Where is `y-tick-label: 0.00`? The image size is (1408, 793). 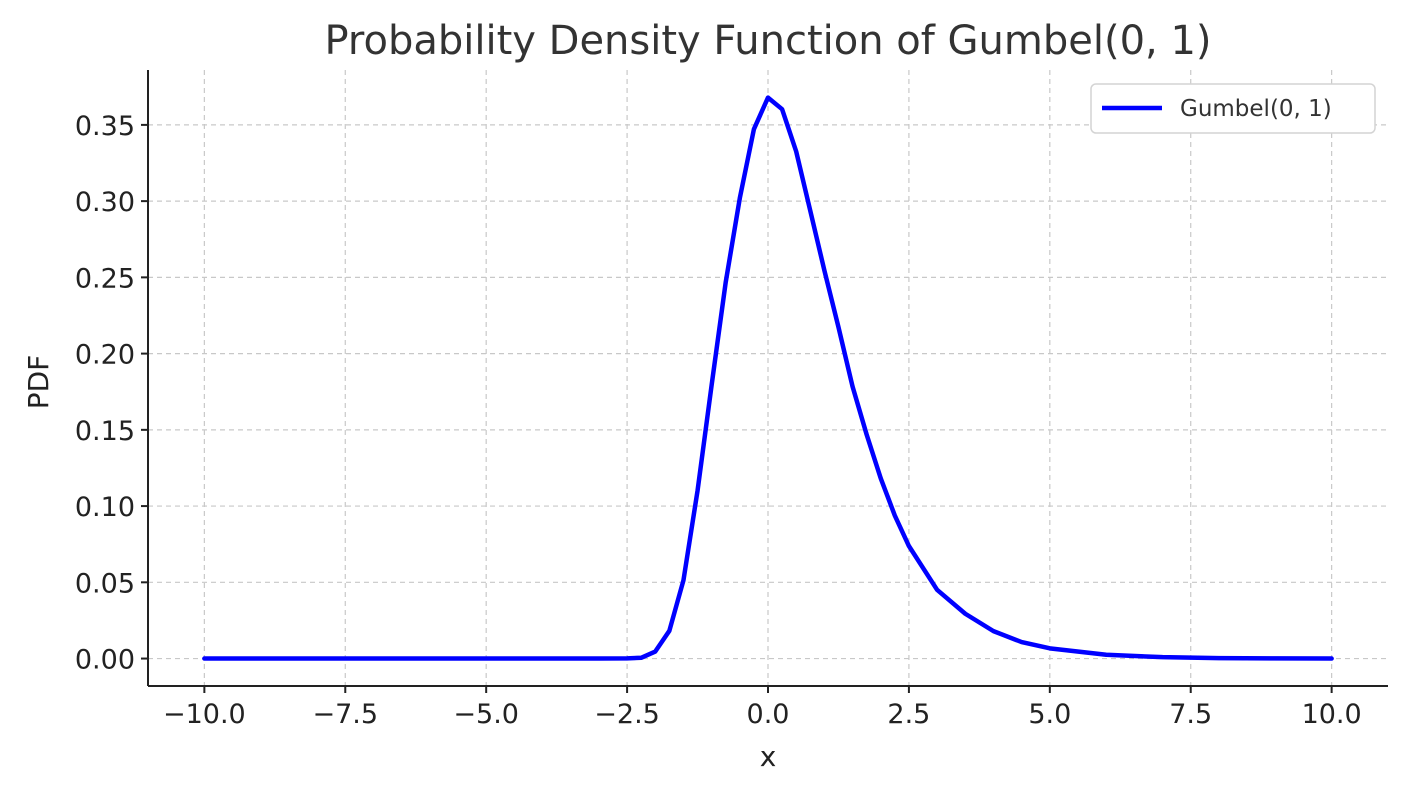 y-tick-label: 0.00 is located at coordinates (105, 660).